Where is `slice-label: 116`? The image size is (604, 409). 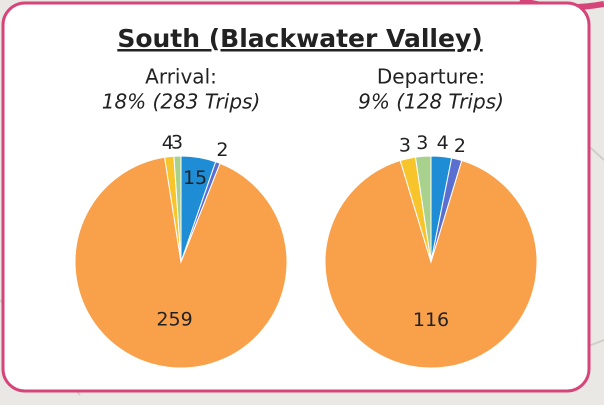 slice-label: 116 is located at coordinates (431, 320).